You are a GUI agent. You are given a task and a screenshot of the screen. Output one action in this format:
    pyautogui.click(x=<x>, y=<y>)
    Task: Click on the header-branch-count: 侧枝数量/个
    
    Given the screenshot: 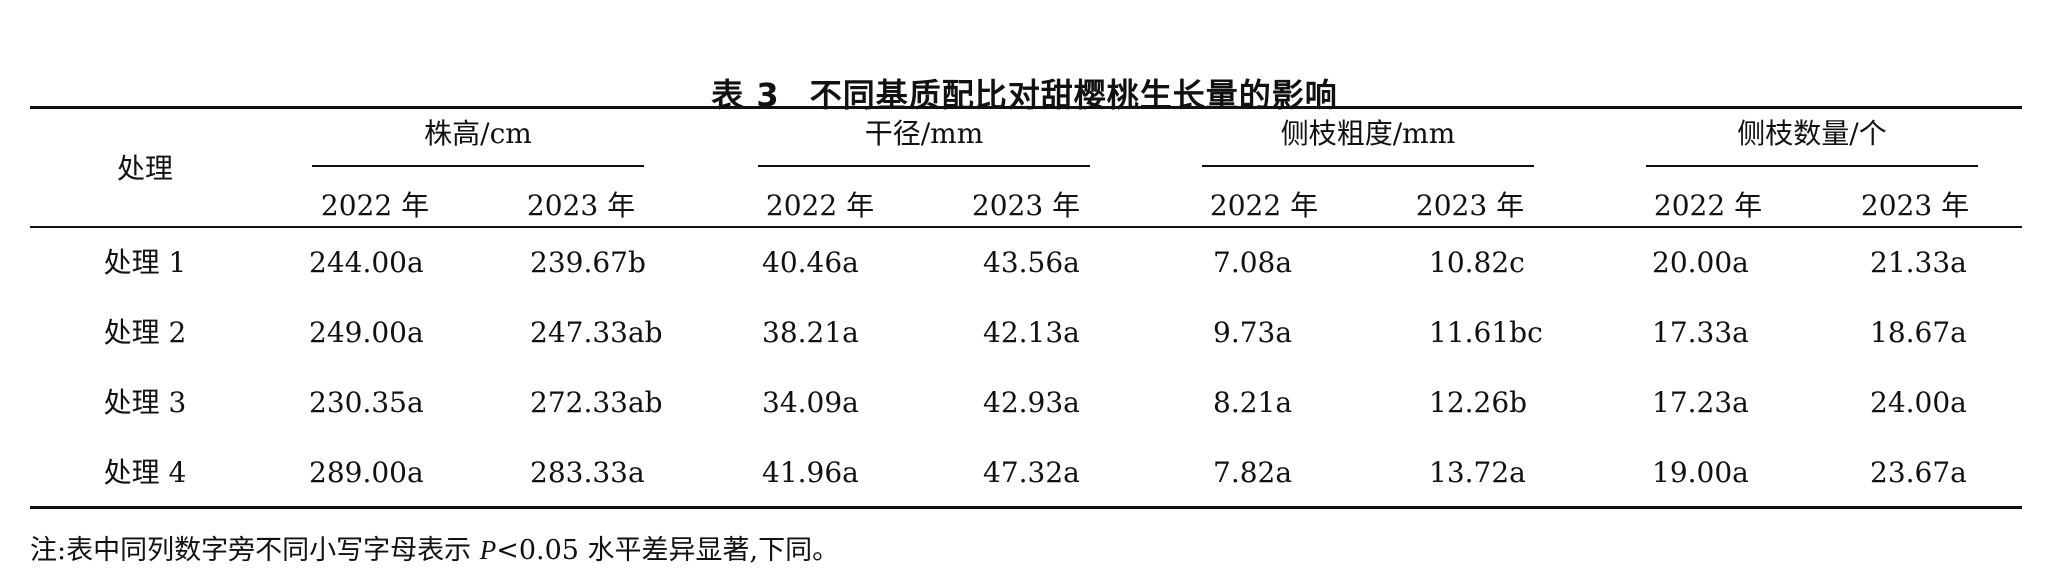 What is the action you would take?
    pyautogui.click(x=1812, y=133)
    